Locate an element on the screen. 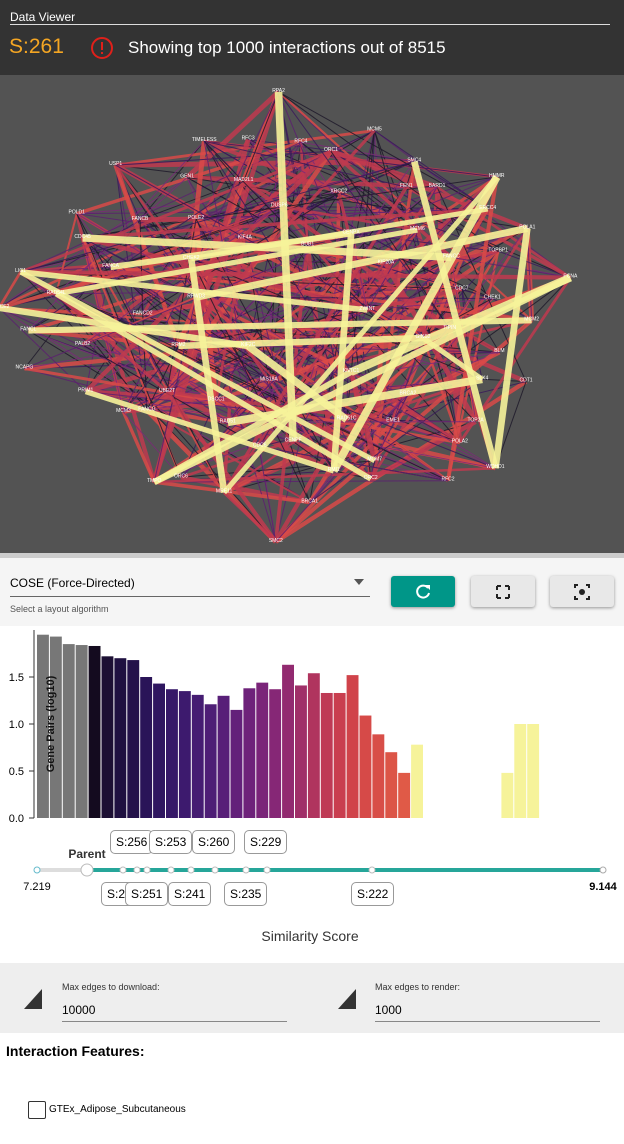 The height and width of the screenshot is (1144, 624). y-tick-label: 1.5 is located at coordinates (16, 678).